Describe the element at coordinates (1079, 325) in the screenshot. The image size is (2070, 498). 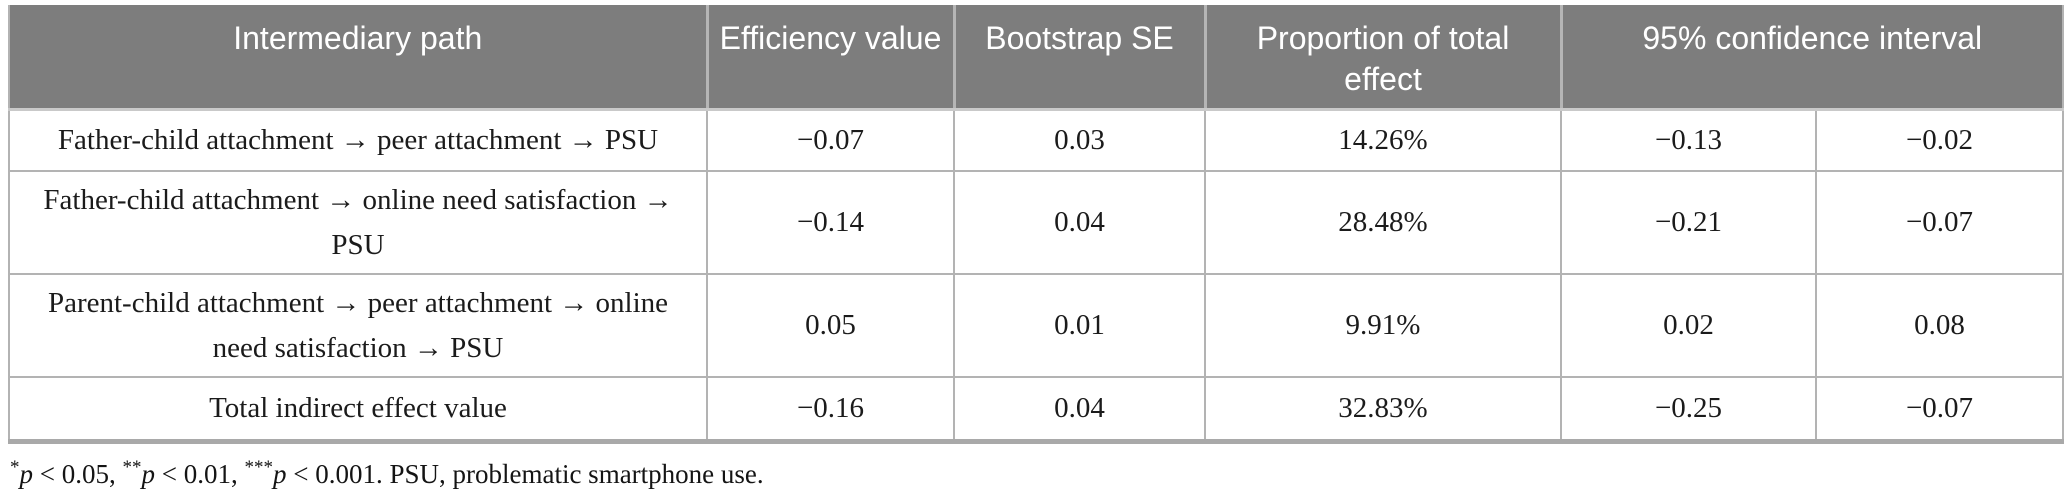
I see `cell-bootstrap-se: 0.01` at that location.